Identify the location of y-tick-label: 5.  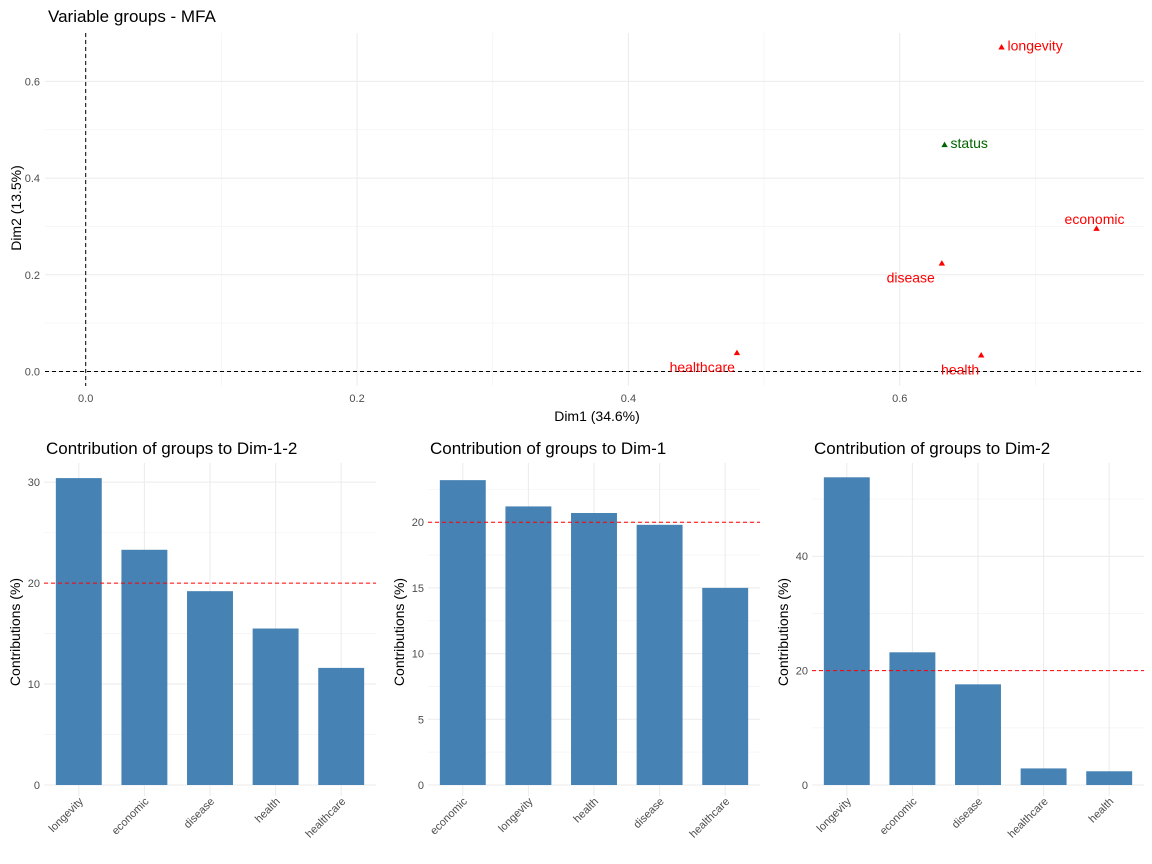
(421, 720).